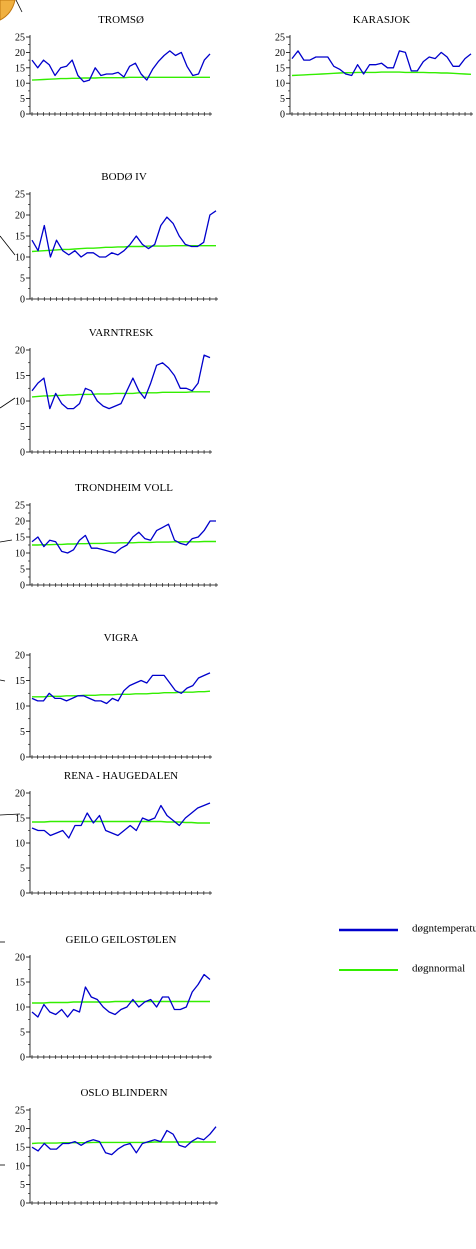 Image resolution: width=476 pixels, height=1249 pixels. What do you see at coordinates (121, 940) in the screenshot?
I see `chart-title: GEILO GEILOSTØLEN` at bounding box center [121, 940].